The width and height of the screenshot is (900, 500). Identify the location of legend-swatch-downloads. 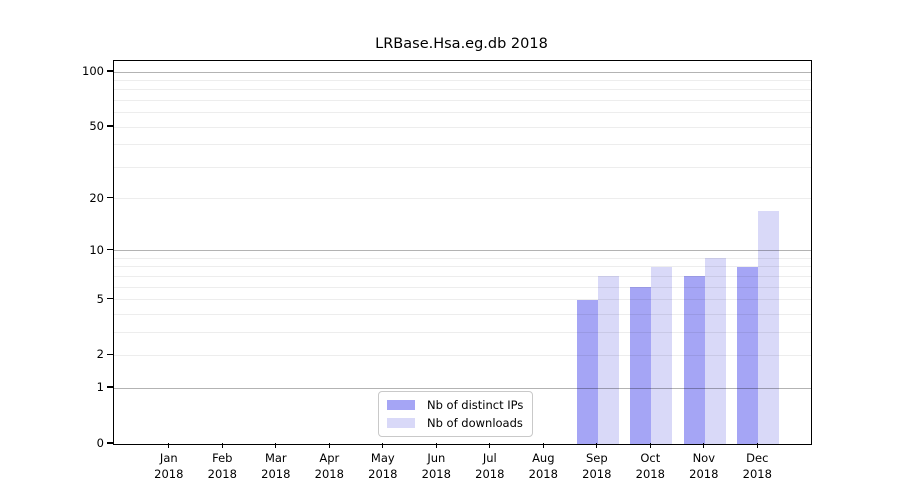
(401, 423).